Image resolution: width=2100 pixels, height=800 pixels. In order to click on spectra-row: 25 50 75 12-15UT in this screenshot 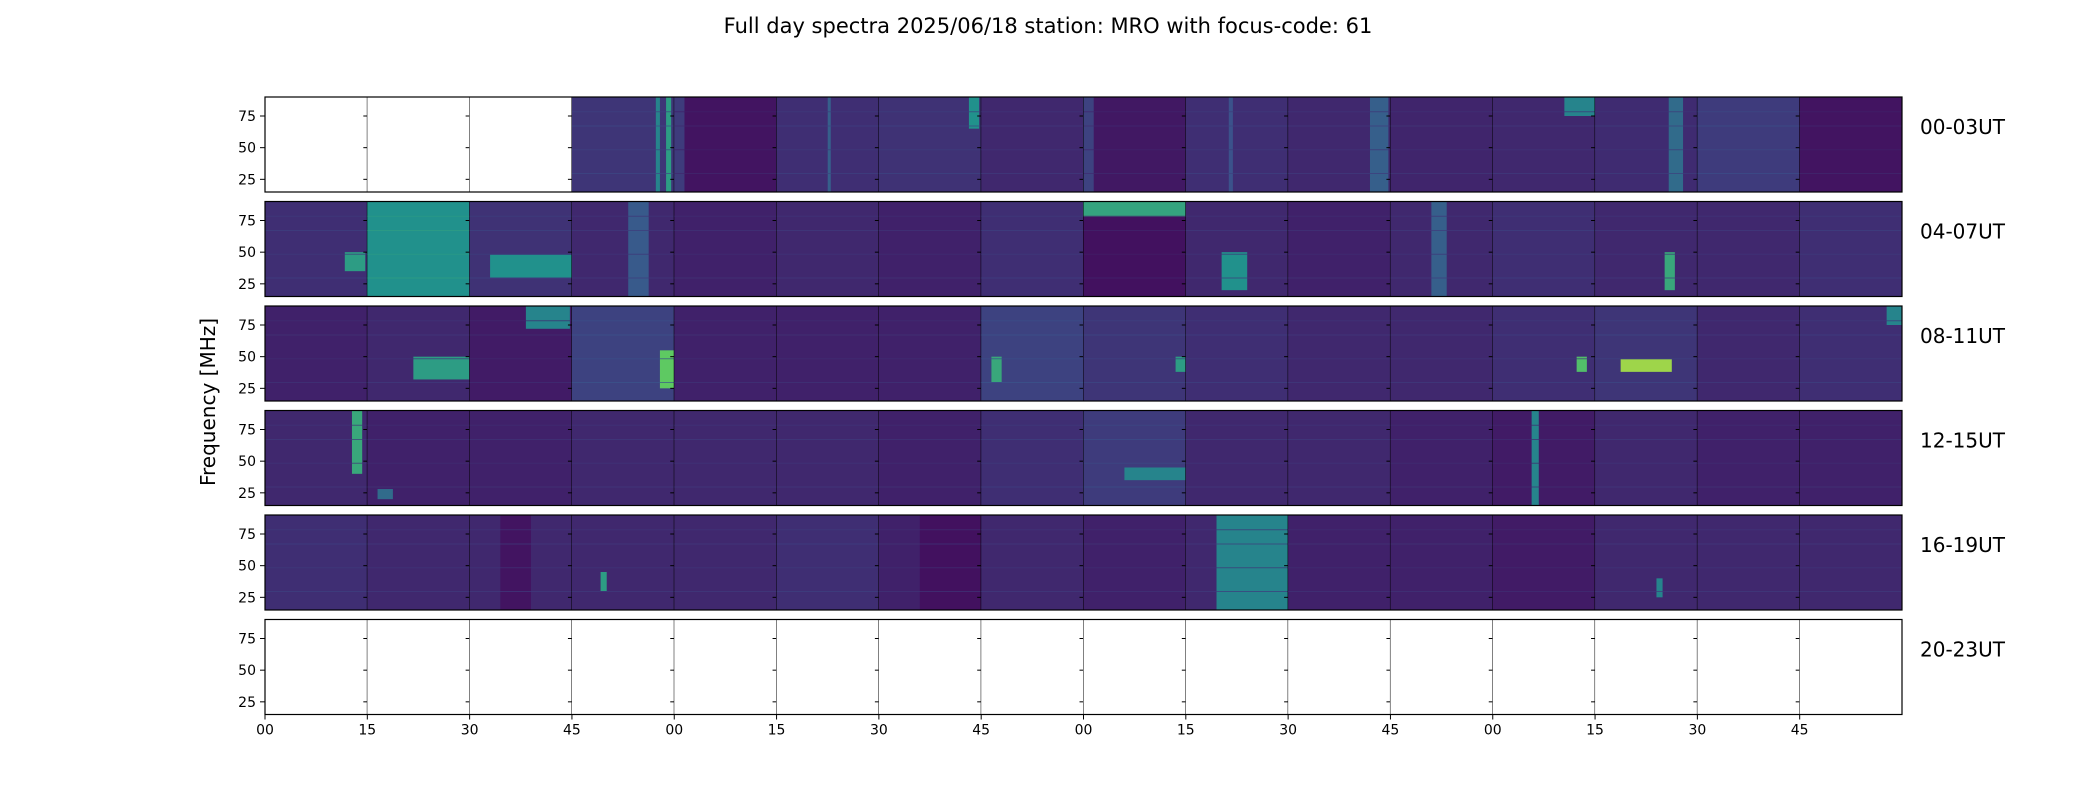, I will do `click(1122, 458)`.